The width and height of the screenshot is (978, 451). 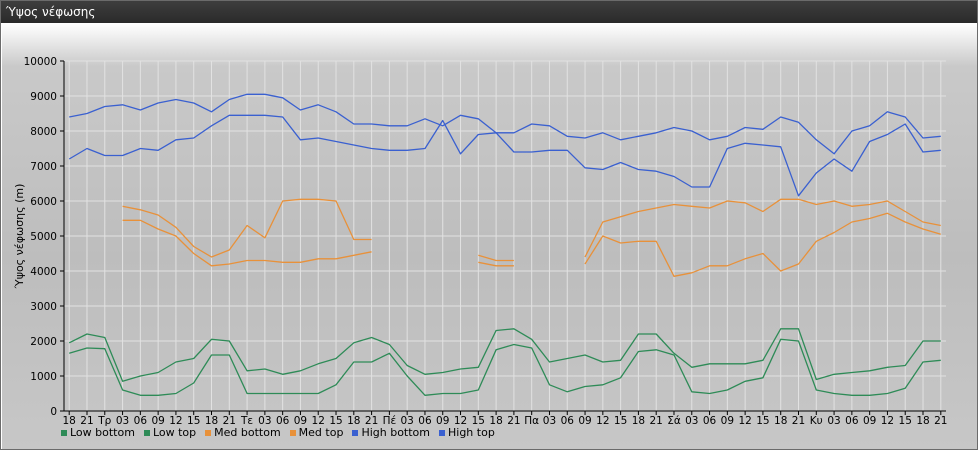 I want to click on series-line-low-bottom, so click(x=505, y=367).